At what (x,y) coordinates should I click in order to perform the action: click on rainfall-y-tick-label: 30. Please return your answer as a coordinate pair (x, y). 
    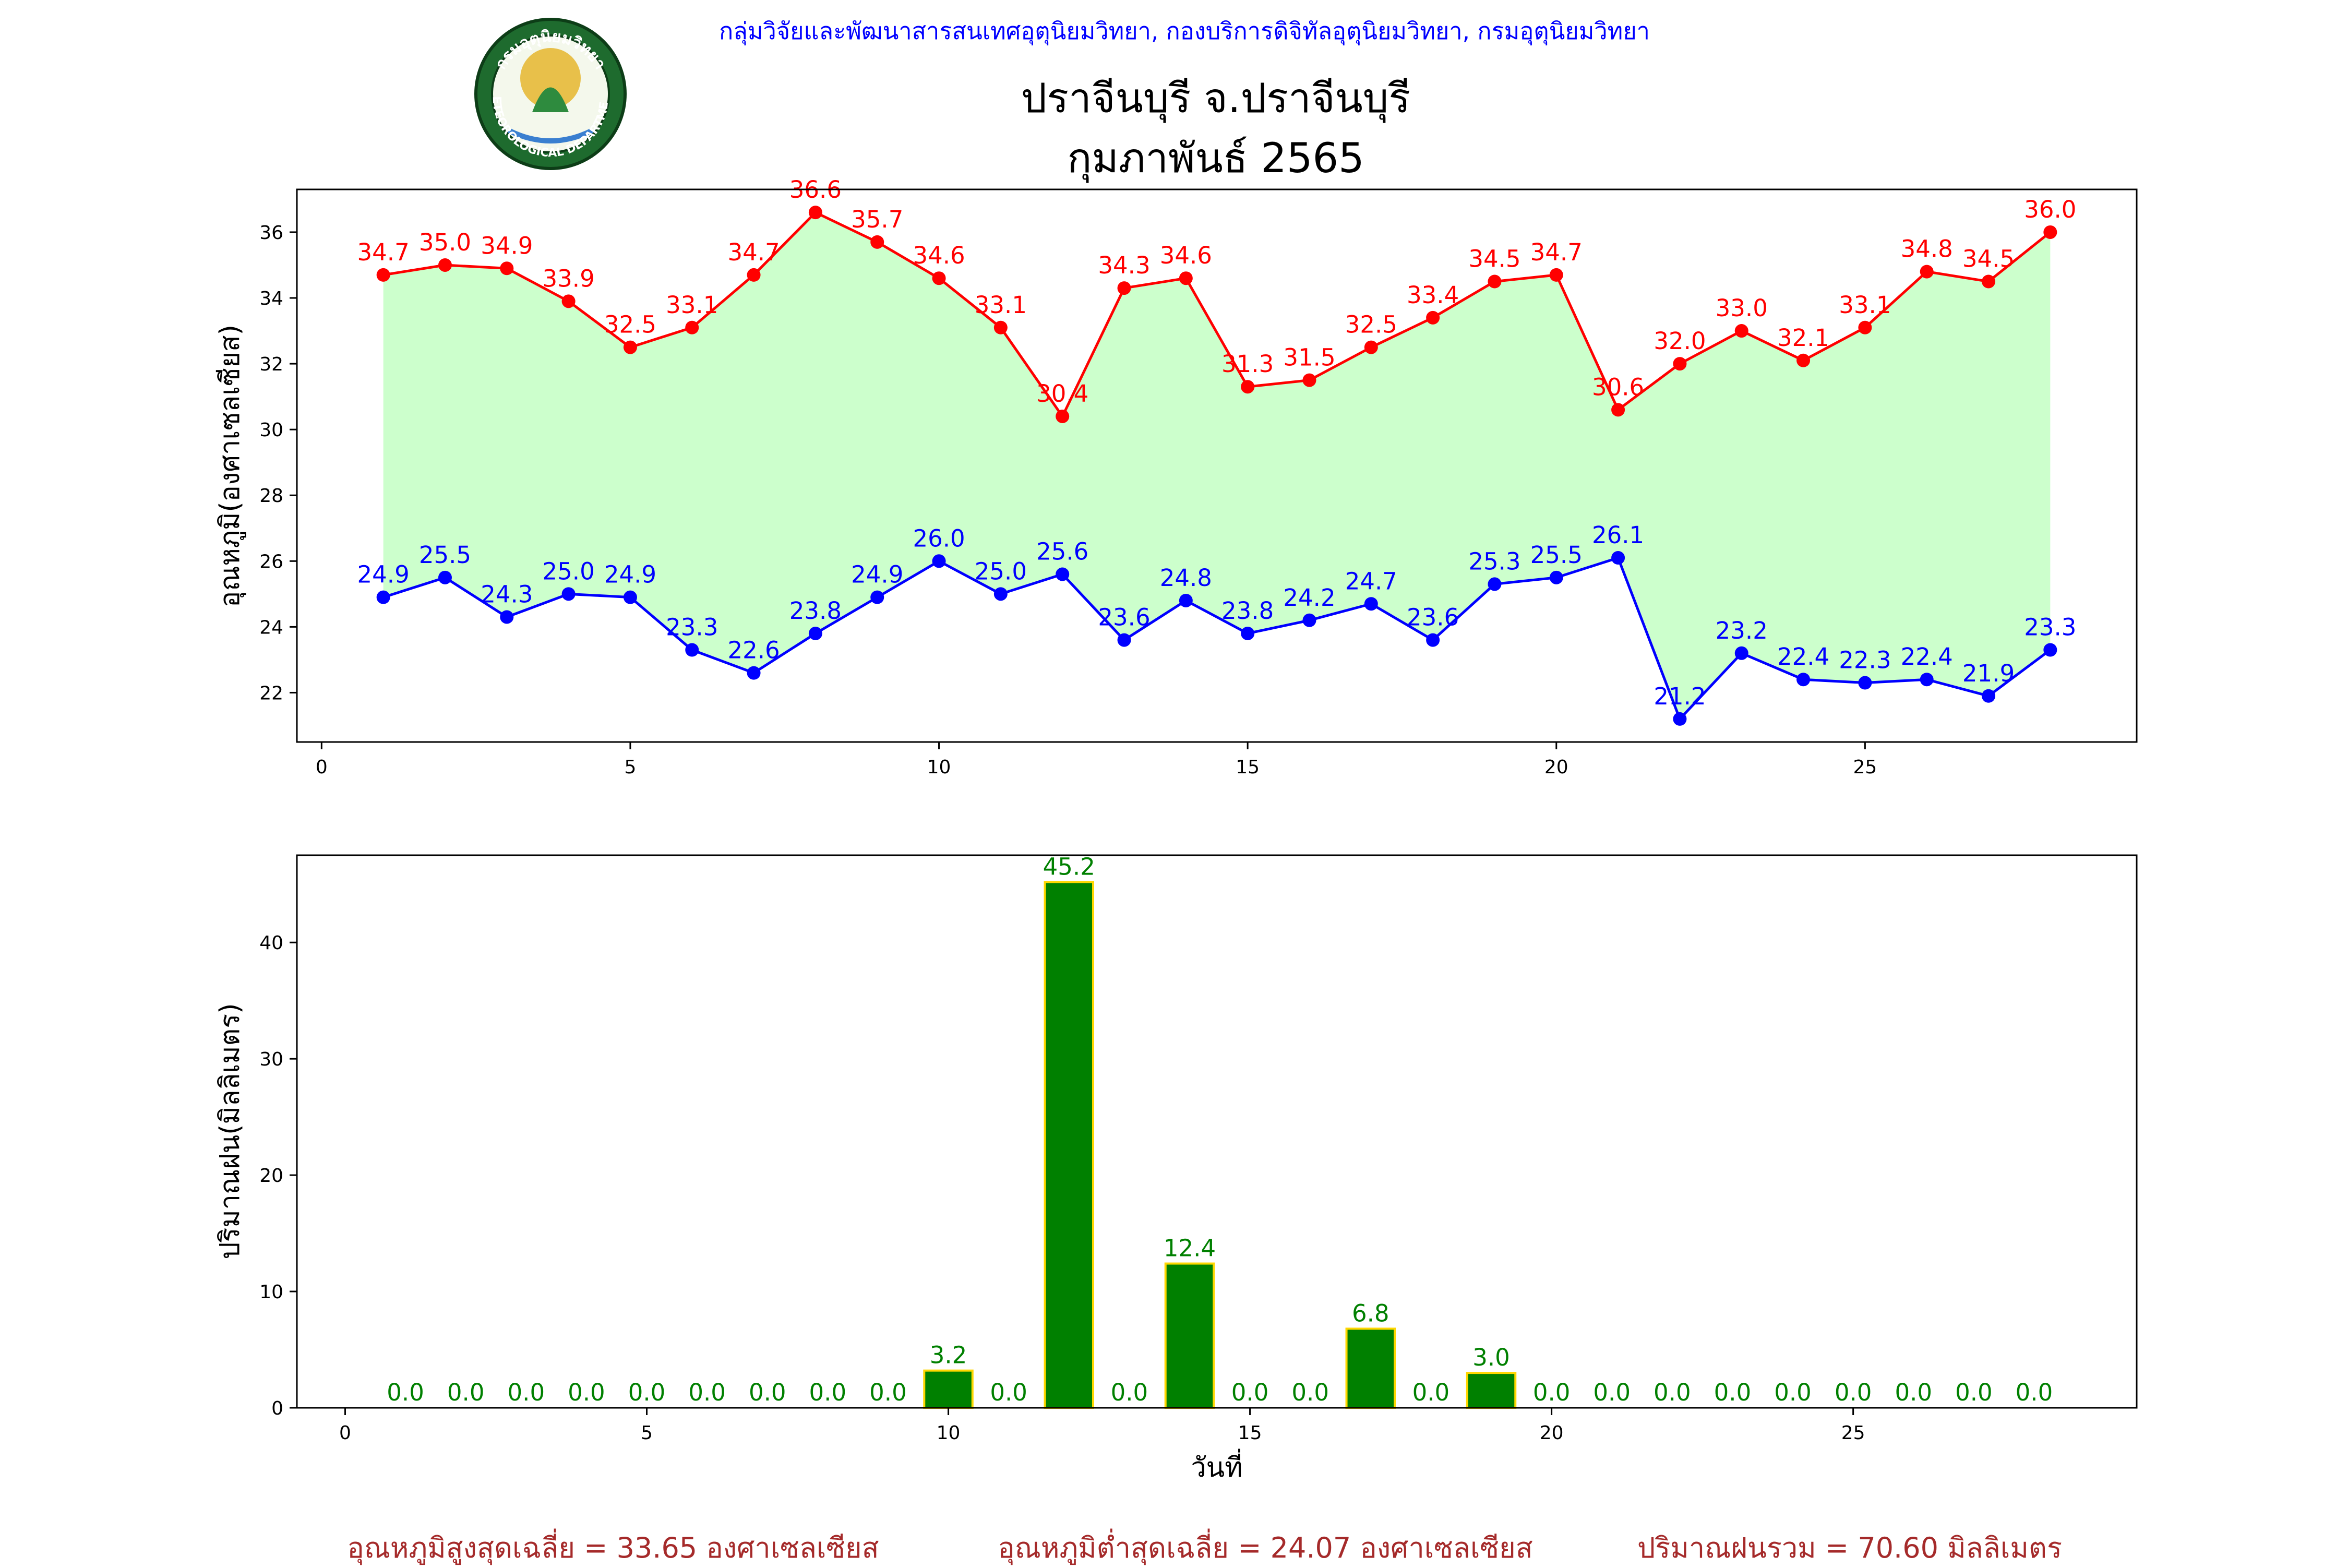
    Looking at the image, I should click on (271, 1059).